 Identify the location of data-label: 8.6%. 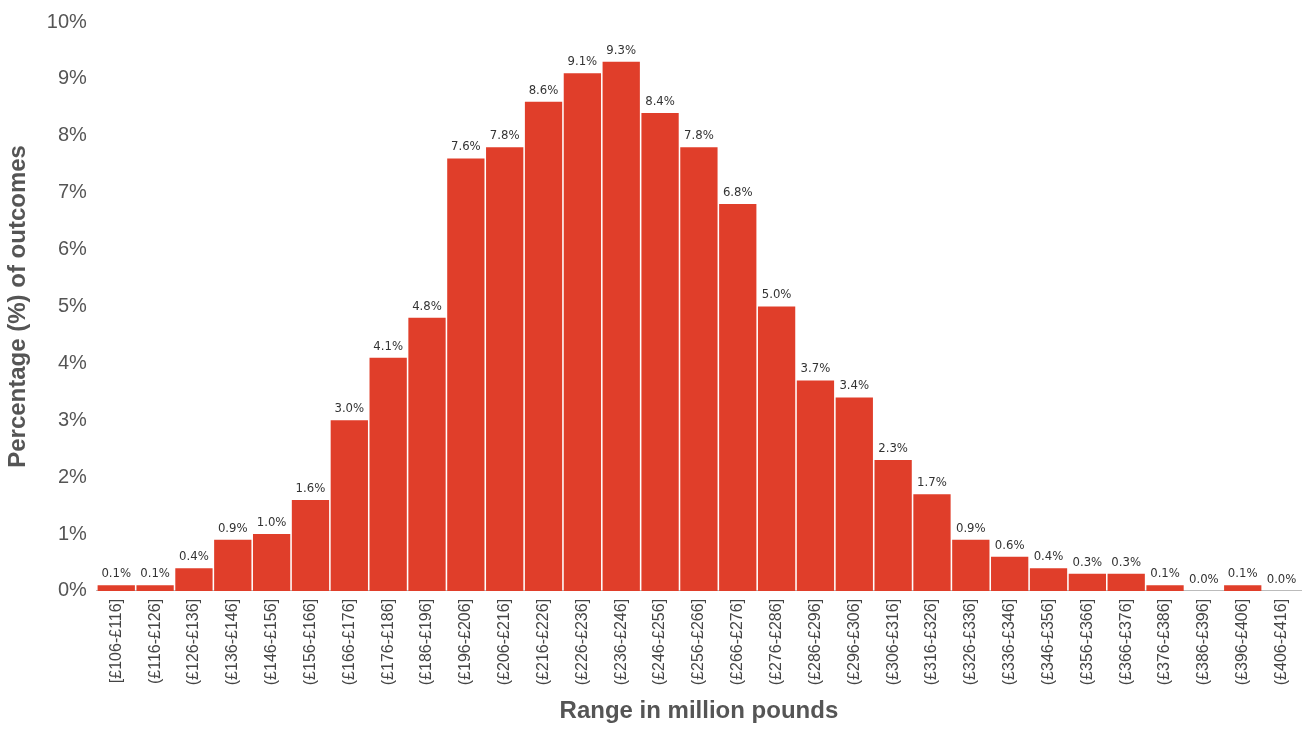
(543, 89).